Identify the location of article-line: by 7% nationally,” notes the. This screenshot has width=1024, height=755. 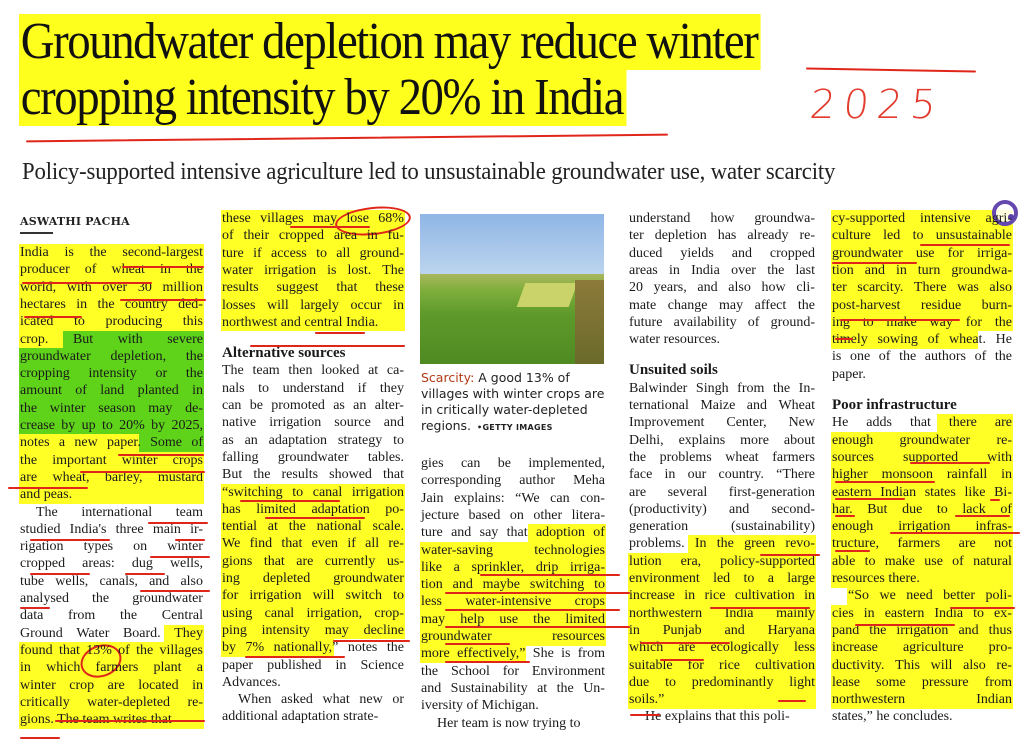
(313, 648).